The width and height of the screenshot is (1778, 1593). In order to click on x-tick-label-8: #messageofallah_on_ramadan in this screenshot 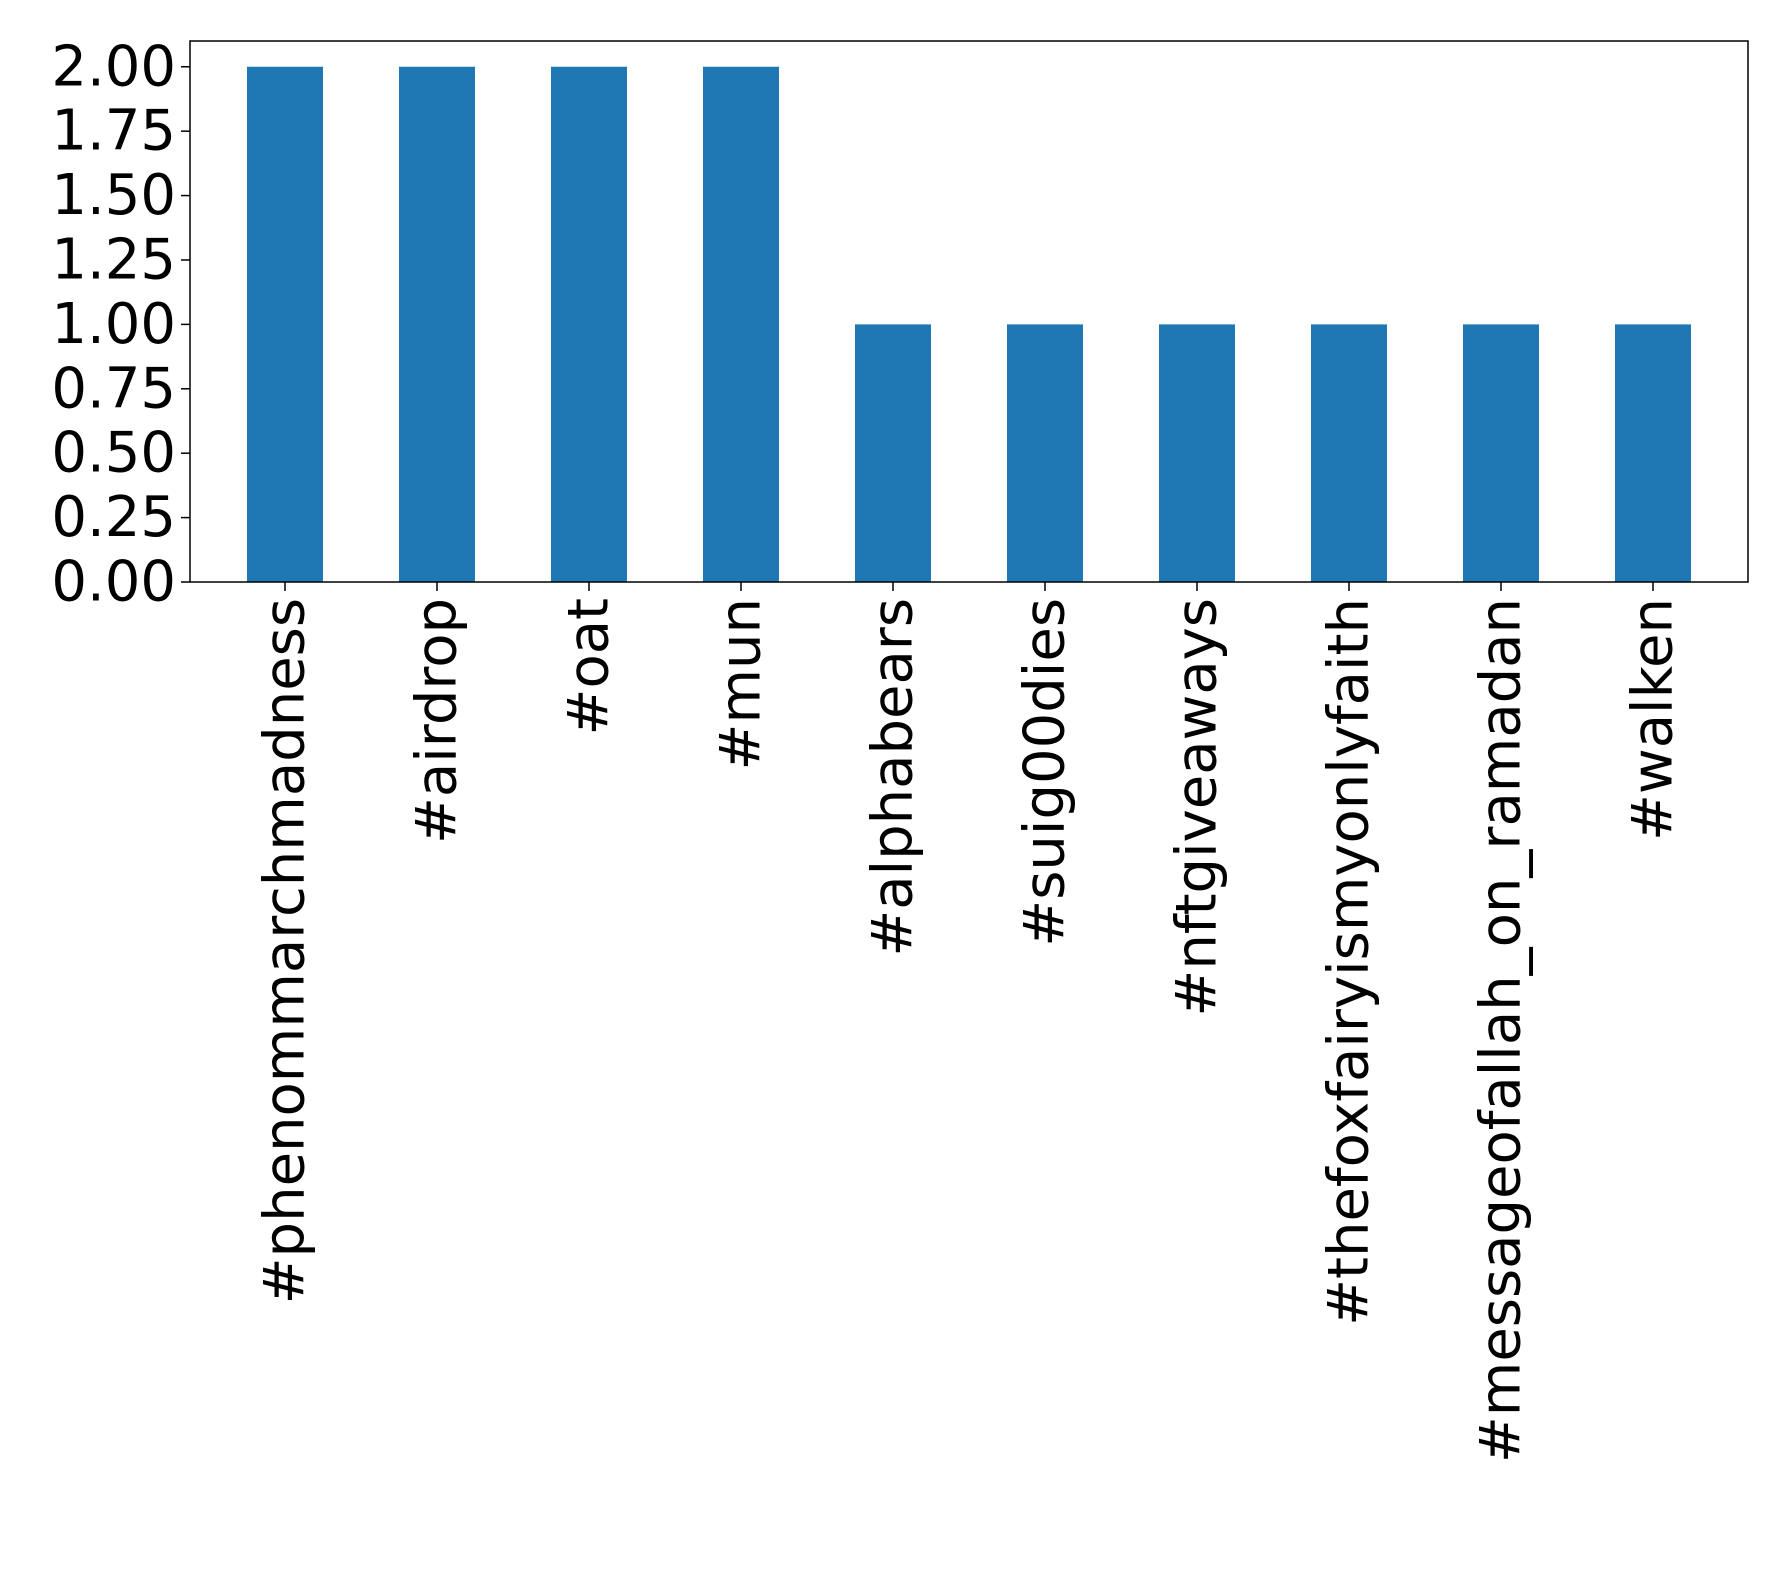, I will do `click(1501, 1030)`.